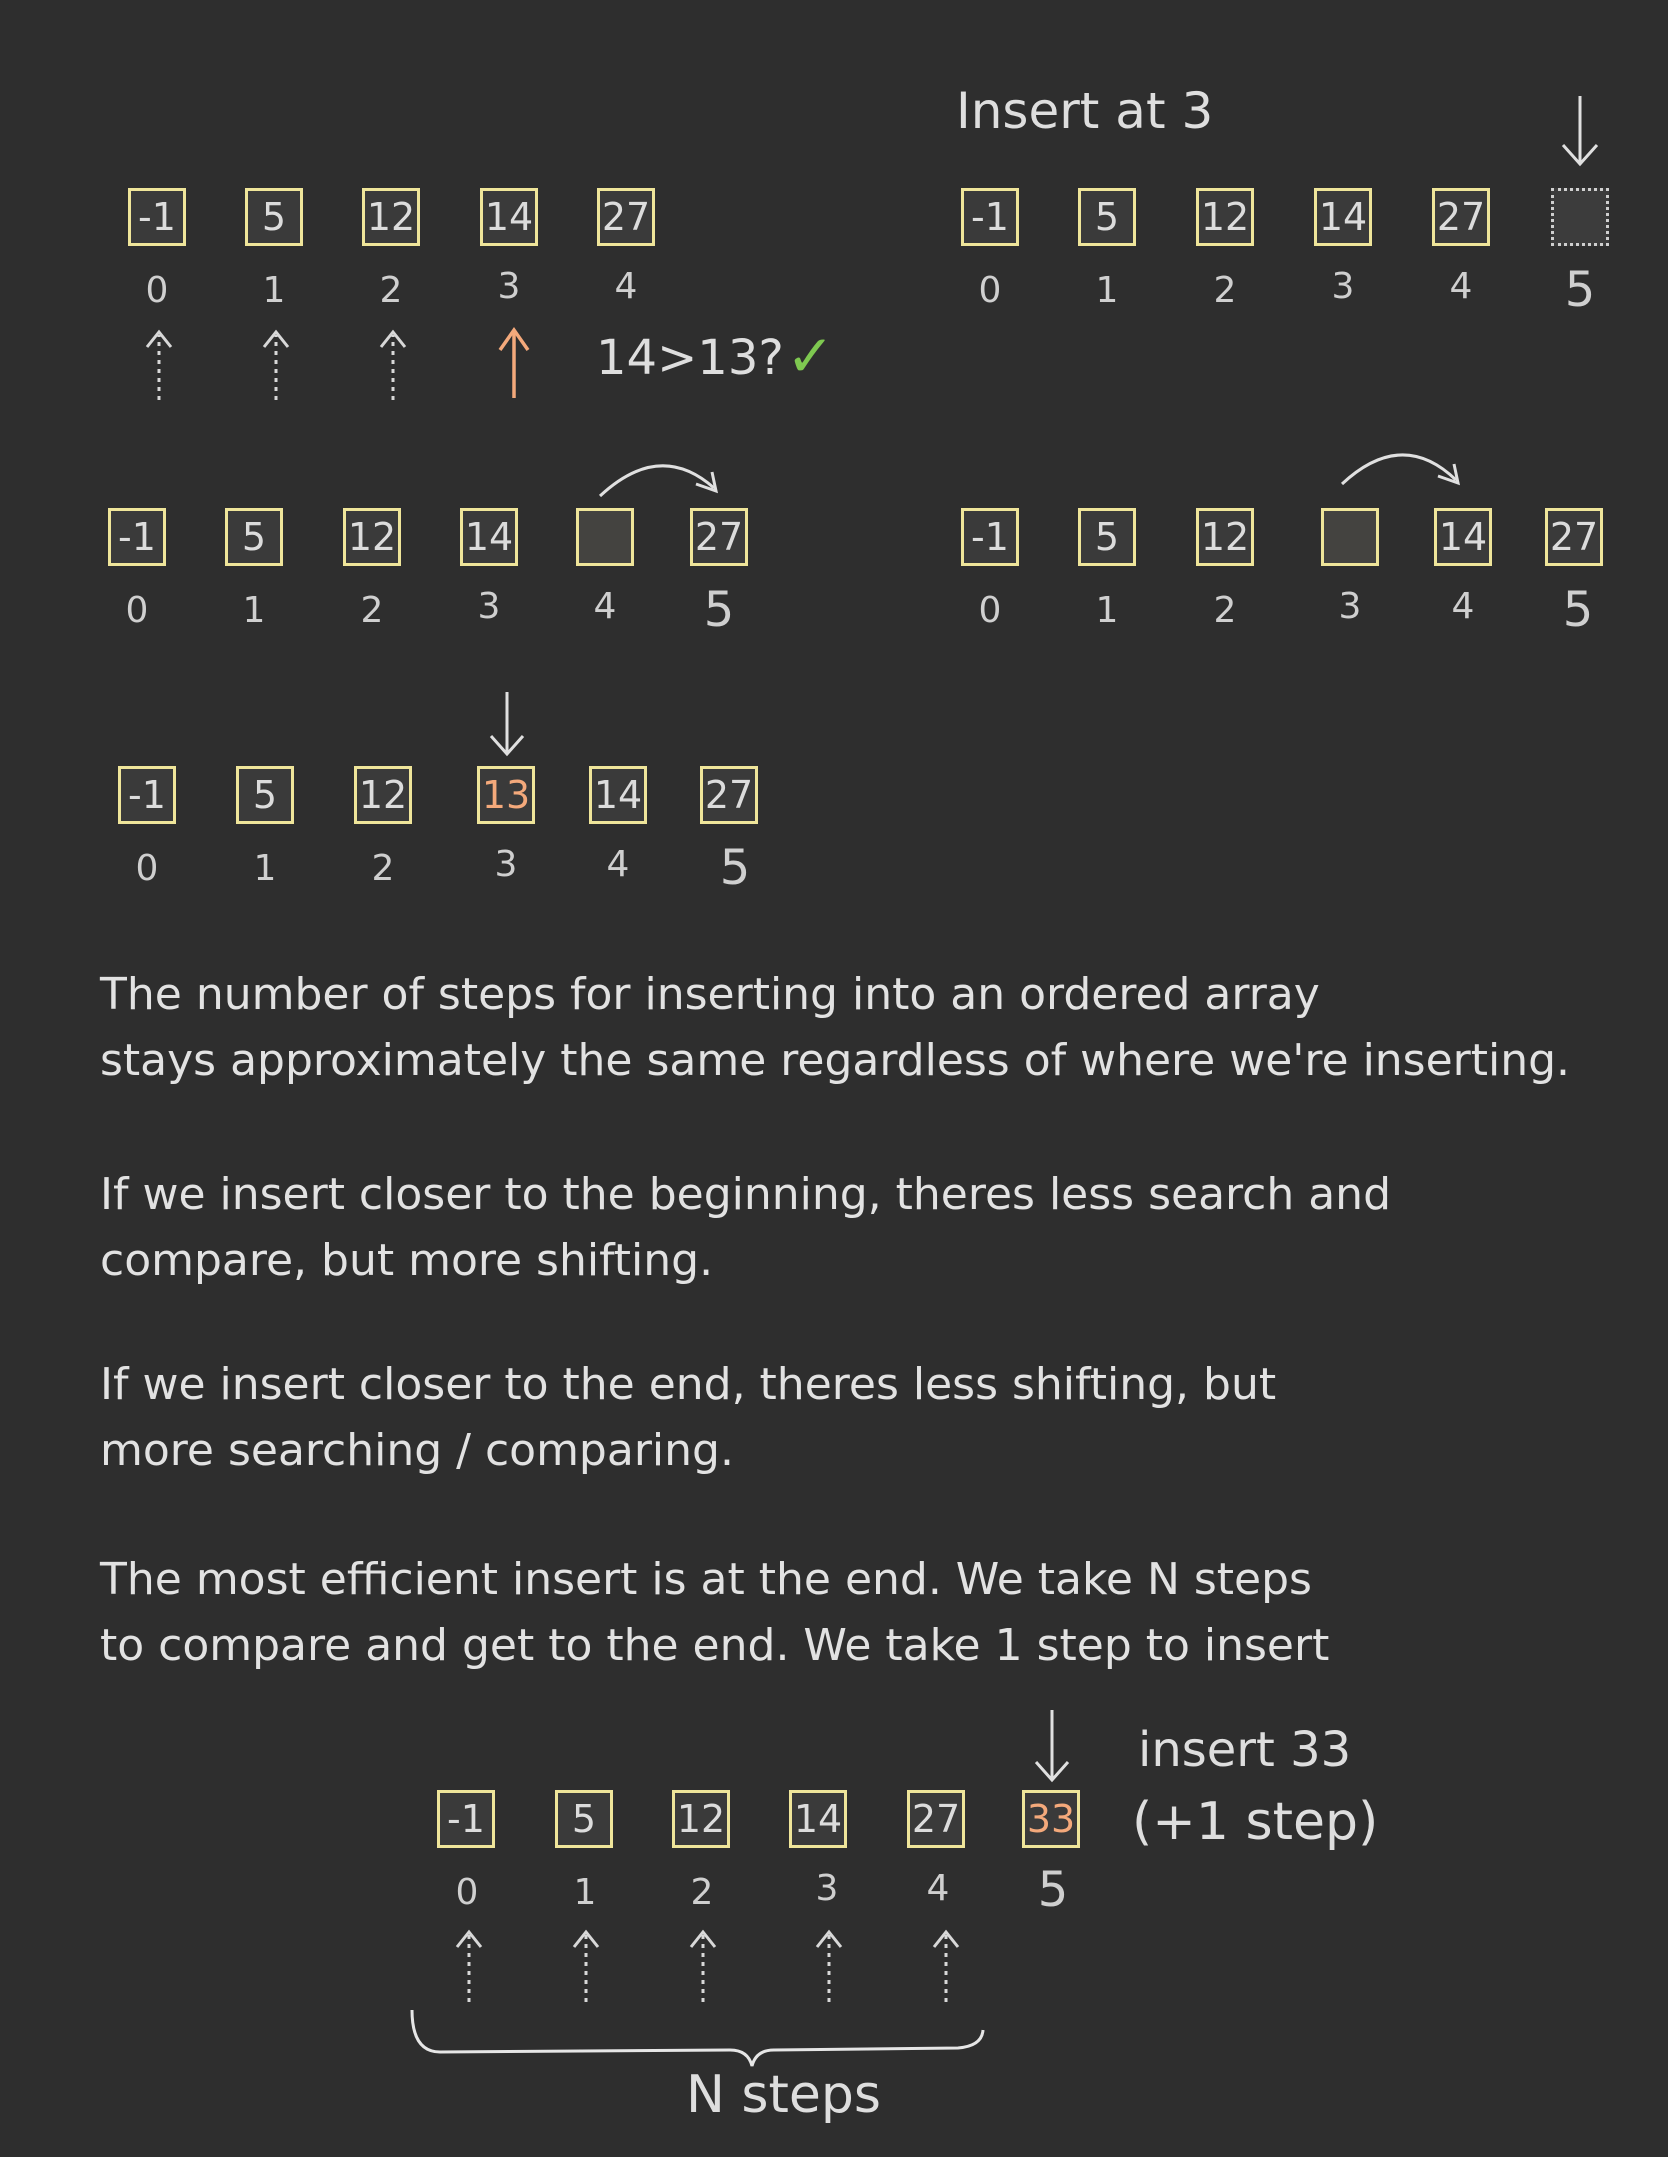  What do you see at coordinates (1255, 1822) in the screenshot?
I see `step-note: (+1 step)` at bounding box center [1255, 1822].